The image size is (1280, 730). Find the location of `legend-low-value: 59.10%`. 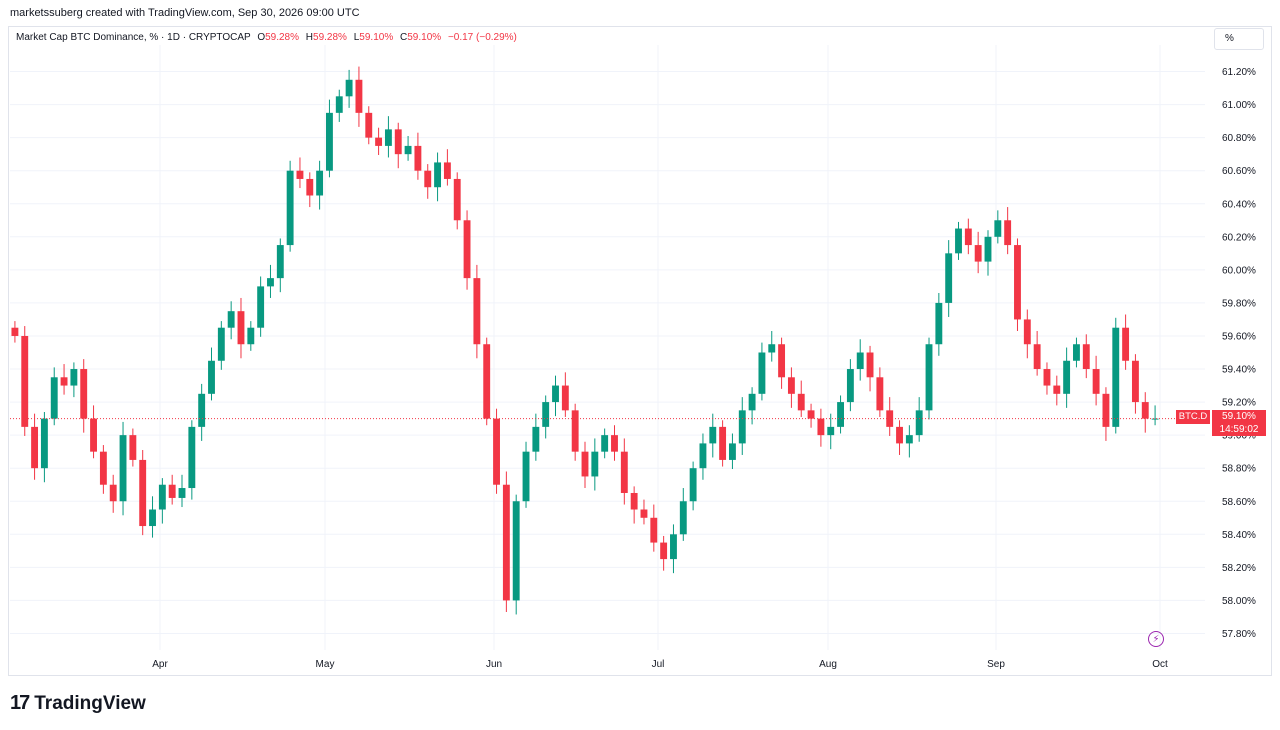

legend-low-value: 59.10% is located at coordinates (376, 37).